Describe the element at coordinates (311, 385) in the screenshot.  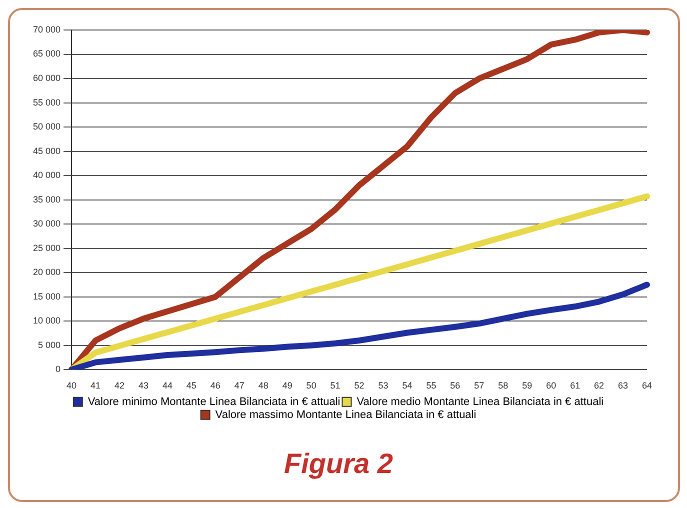
I see `x-tick-label: 50` at that location.